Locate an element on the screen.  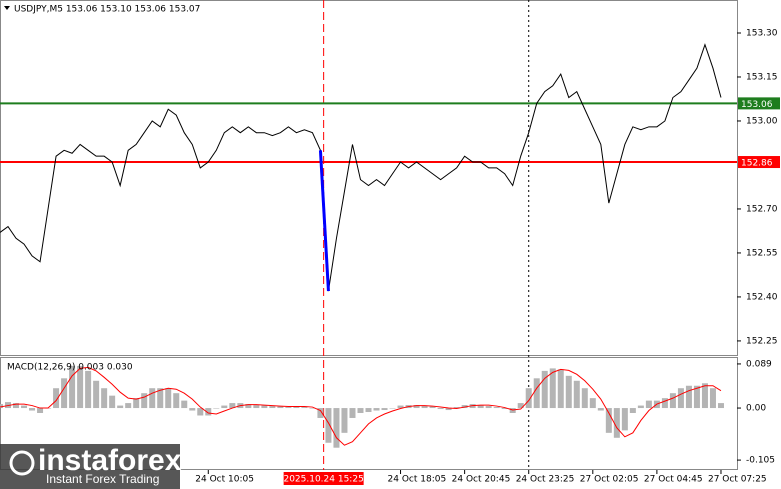
highlight-line is located at coordinates (324, 221).